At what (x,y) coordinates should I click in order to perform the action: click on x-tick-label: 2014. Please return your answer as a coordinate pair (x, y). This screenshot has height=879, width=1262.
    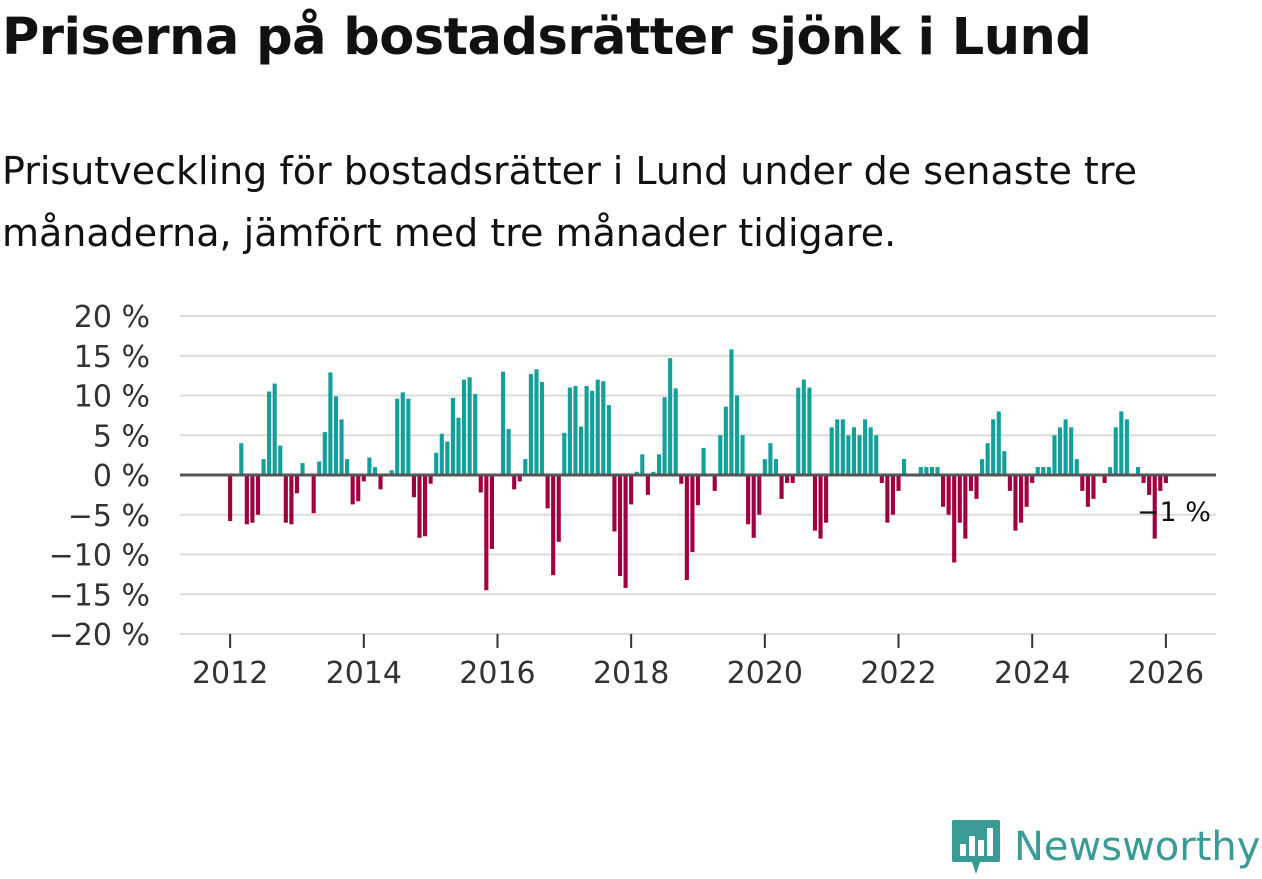
    Looking at the image, I should click on (364, 673).